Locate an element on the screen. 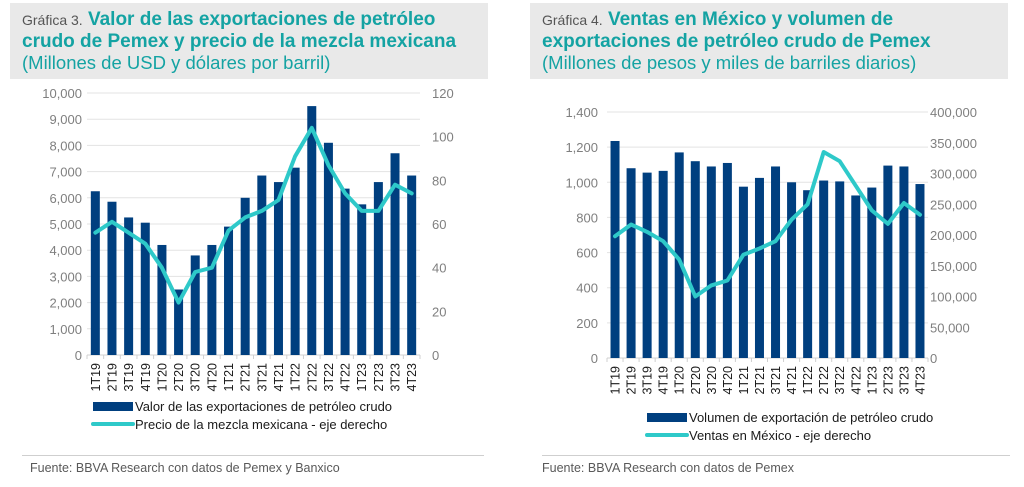 This screenshot has width=1024, height=487. y2-tick-label: 120 is located at coordinates (443, 93).